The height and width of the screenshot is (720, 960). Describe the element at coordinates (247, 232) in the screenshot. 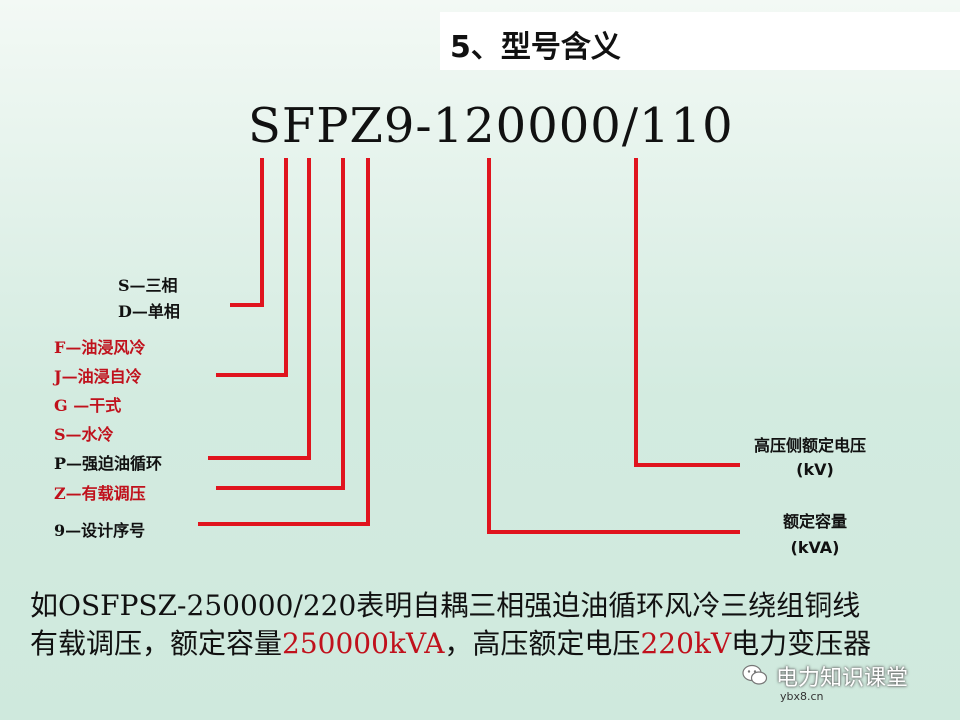

I see `connector-s` at that location.